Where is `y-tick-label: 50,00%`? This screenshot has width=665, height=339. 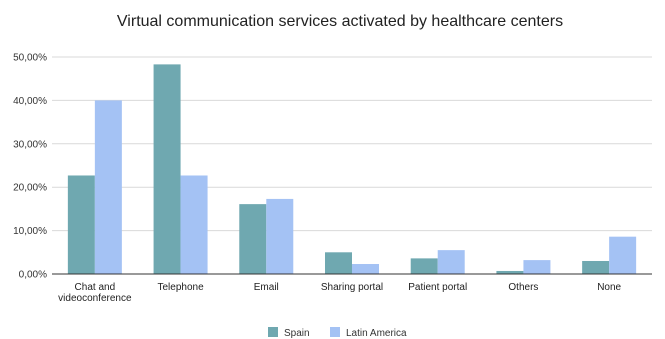 y-tick-label: 50,00% is located at coordinates (30, 58).